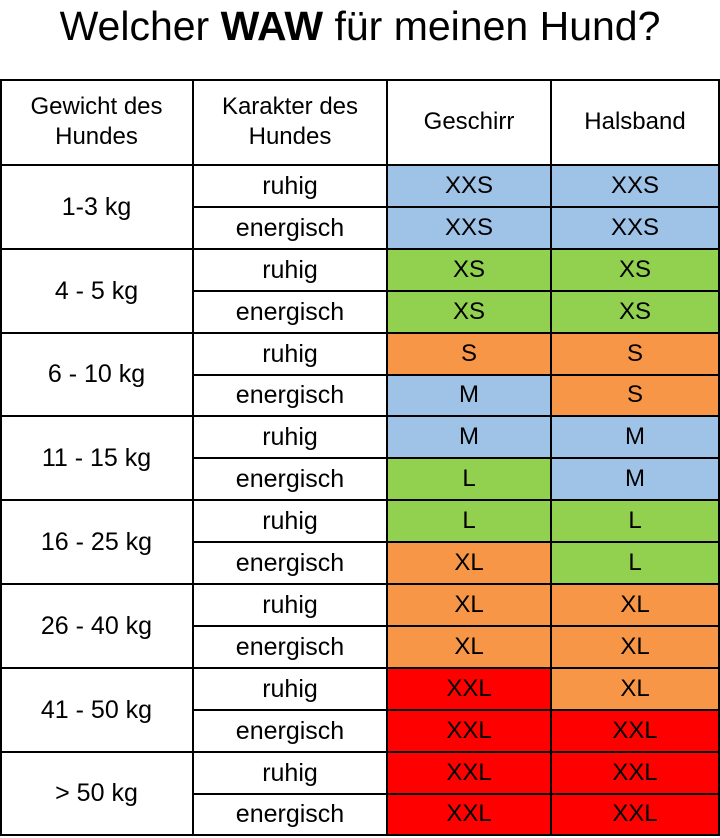 The height and width of the screenshot is (838, 720). What do you see at coordinates (469, 353) in the screenshot?
I see `harness-size-cell: S` at bounding box center [469, 353].